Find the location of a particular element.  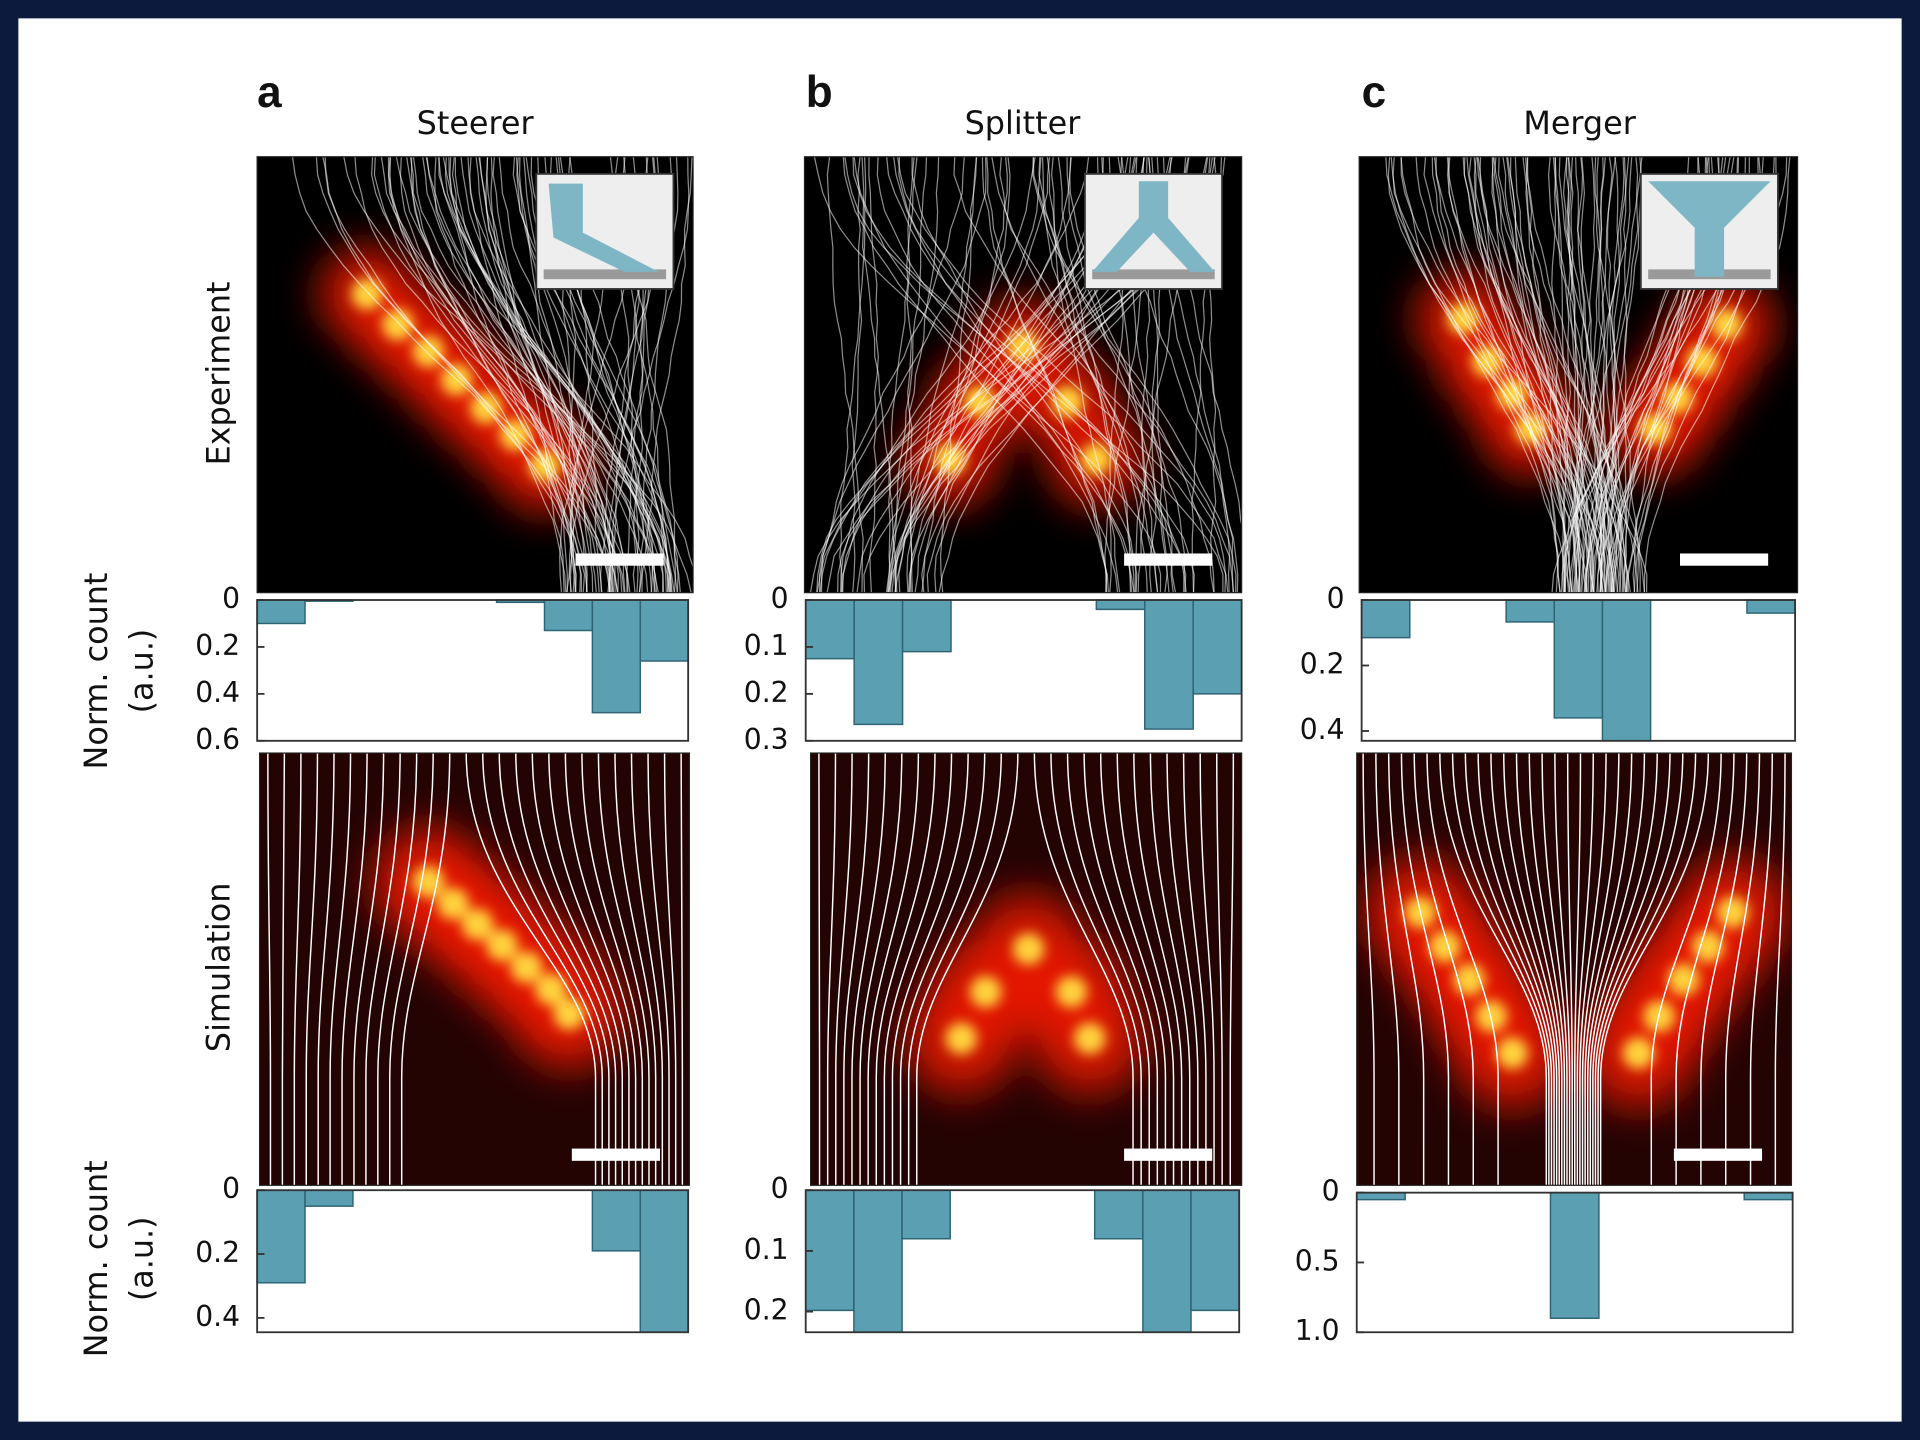

y-tick-label: 0.3 is located at coordinates (766, 739).